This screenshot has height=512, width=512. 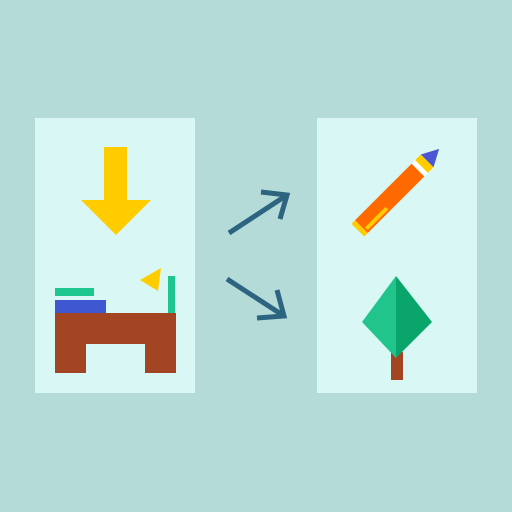 I want to click on pencil-band-white, so click(x=419, y=168).